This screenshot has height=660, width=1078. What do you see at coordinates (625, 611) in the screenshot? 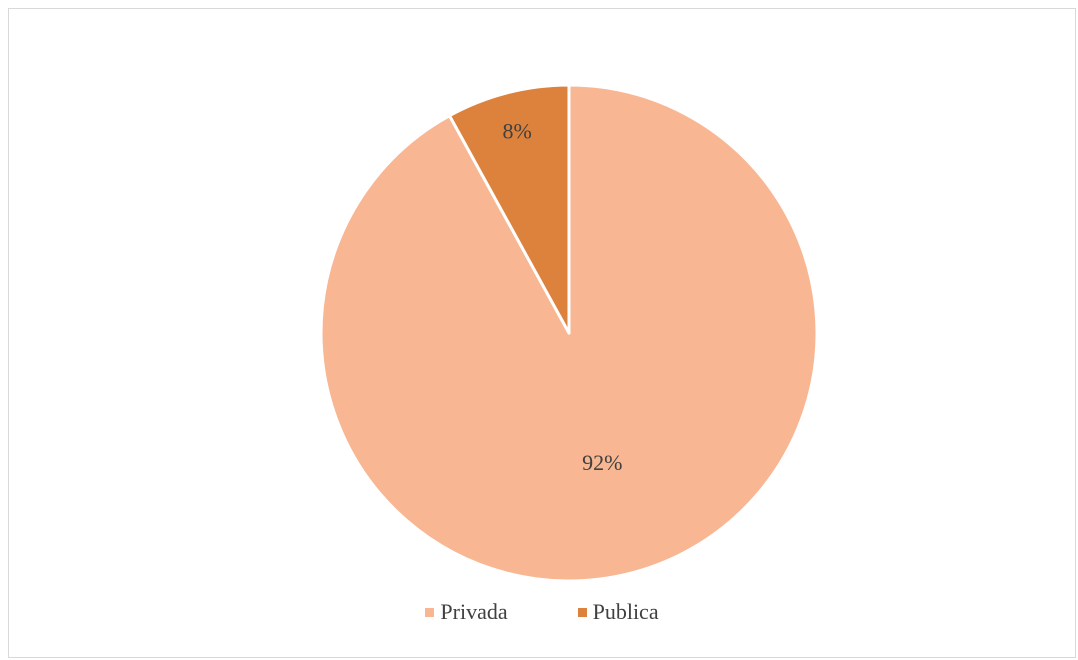
I see `legend-label-publica: Publica` at bounding box center [625, 611].